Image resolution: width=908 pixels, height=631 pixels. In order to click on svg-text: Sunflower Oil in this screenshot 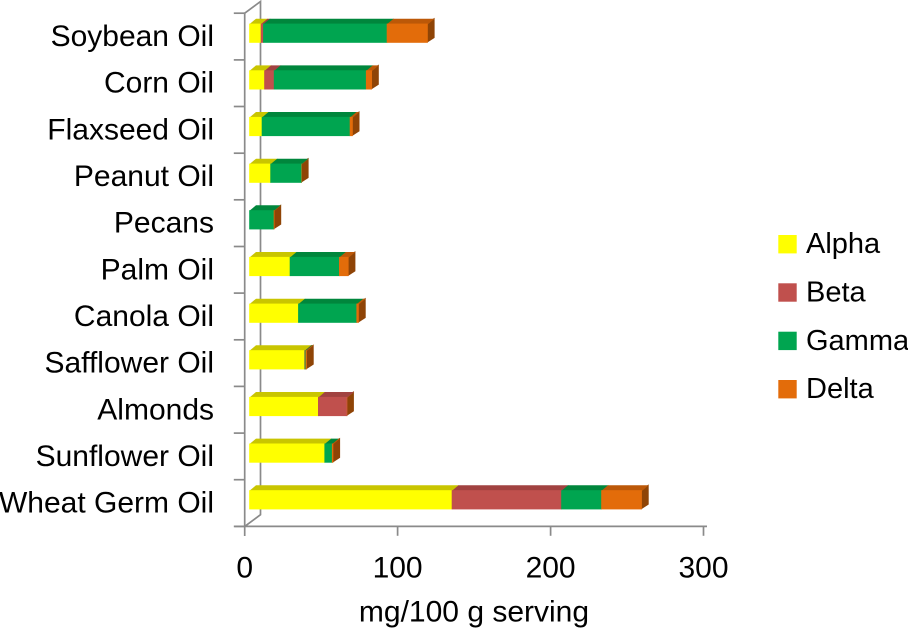, I will do `click(125, 456)`.